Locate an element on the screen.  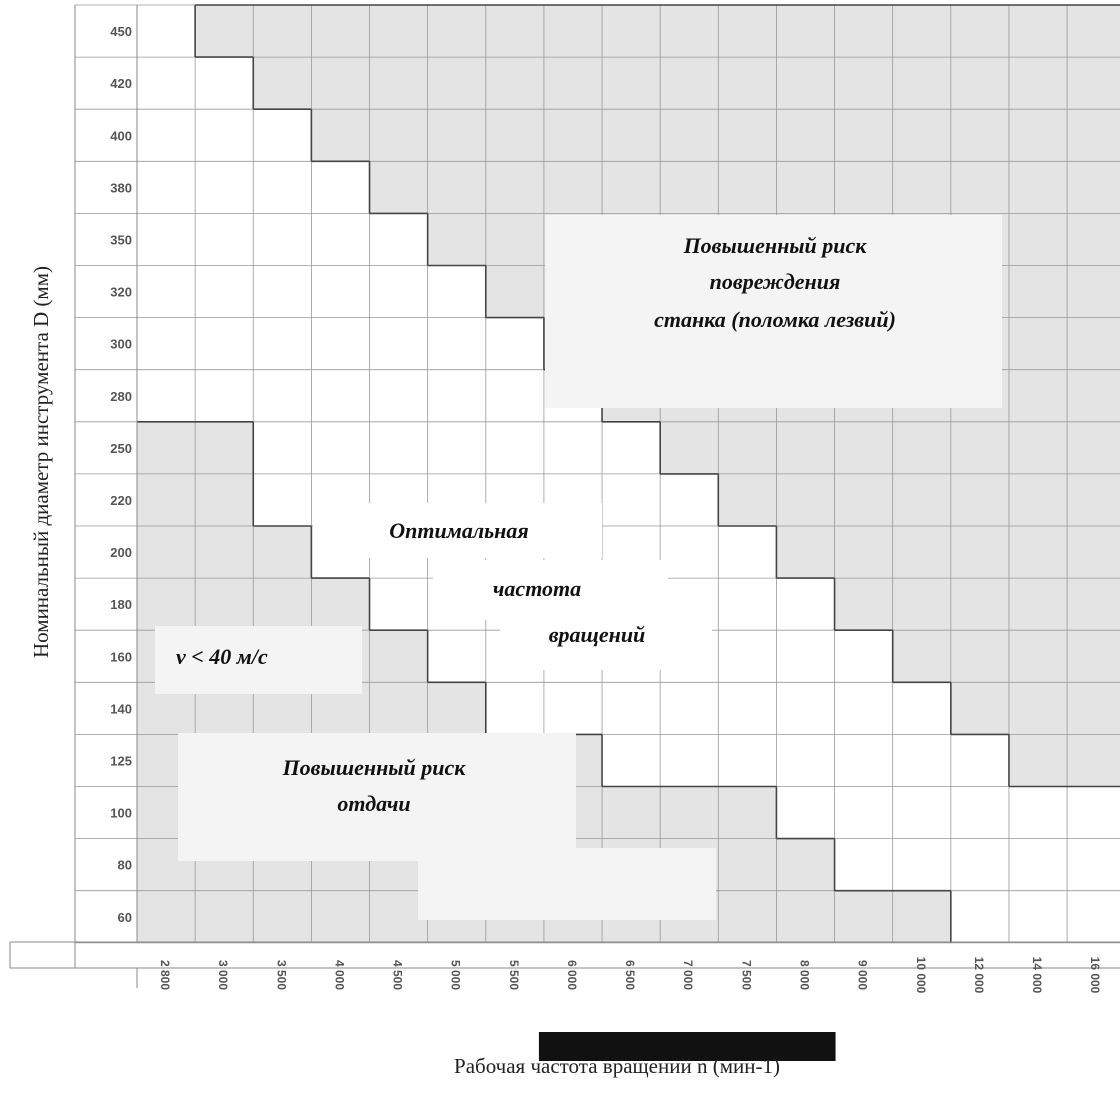
y-tick-label: 140 is located at coordinates (121, 708).